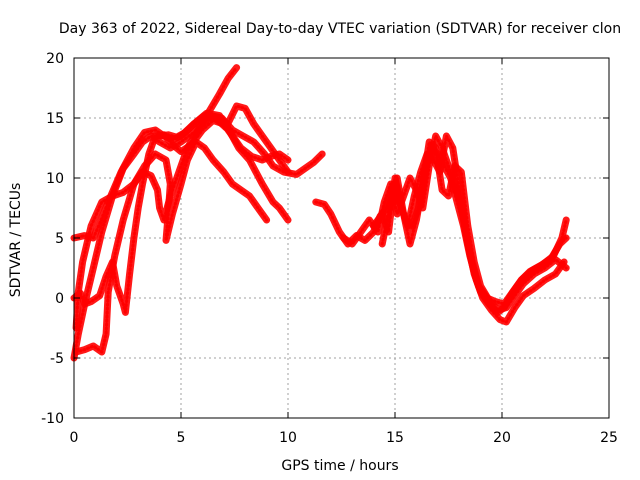 The width and height of the screenshot is (640, 480). What do you see at coordinates (224, 139) in the screenshot?
I see `series-track-6-markers` at bounding box center [224, 139].